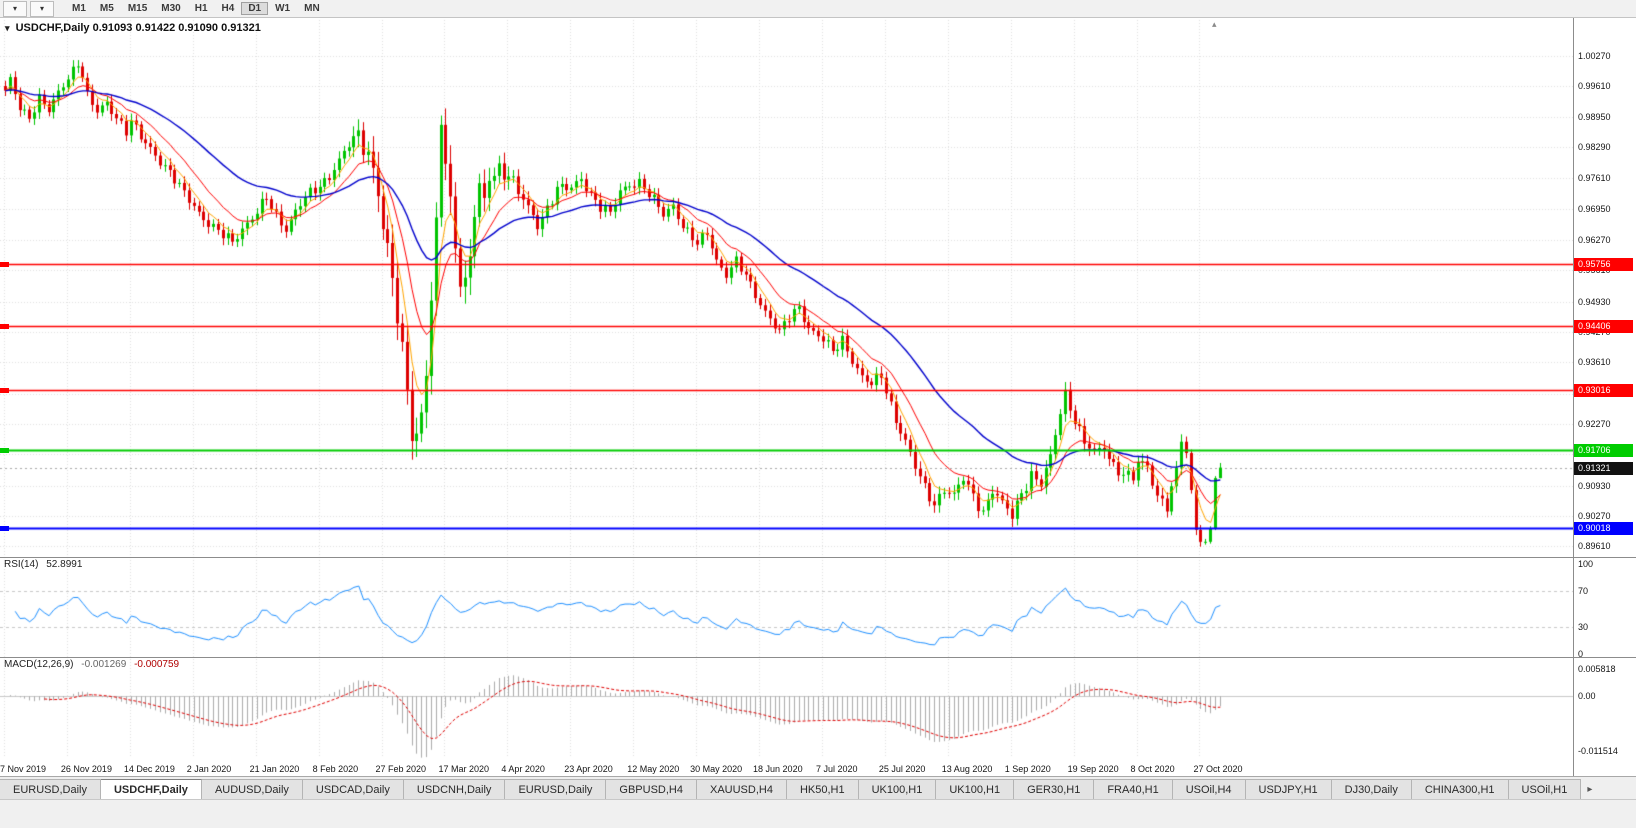 The image size is (1636, 828). I want to click on date-axis-label: 8 Oct 2020, so click(1152, 769).